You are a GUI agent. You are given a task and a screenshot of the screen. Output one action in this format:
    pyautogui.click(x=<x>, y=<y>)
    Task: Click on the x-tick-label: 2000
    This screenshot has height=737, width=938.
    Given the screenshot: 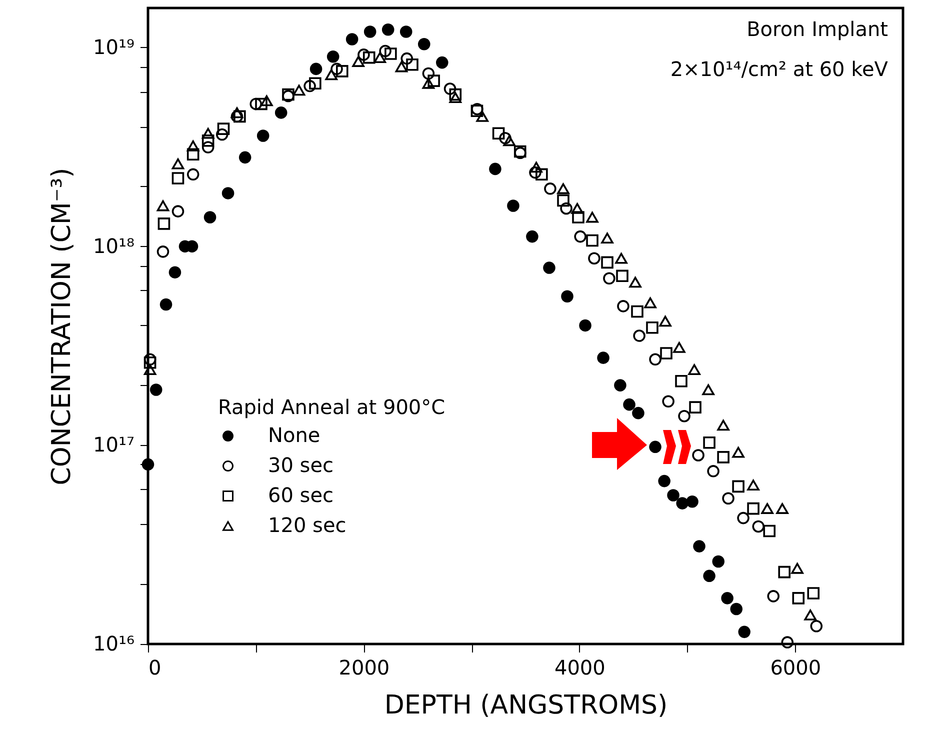 What is the action you would take?
    pyautogui.click(x=364, y=668)
    